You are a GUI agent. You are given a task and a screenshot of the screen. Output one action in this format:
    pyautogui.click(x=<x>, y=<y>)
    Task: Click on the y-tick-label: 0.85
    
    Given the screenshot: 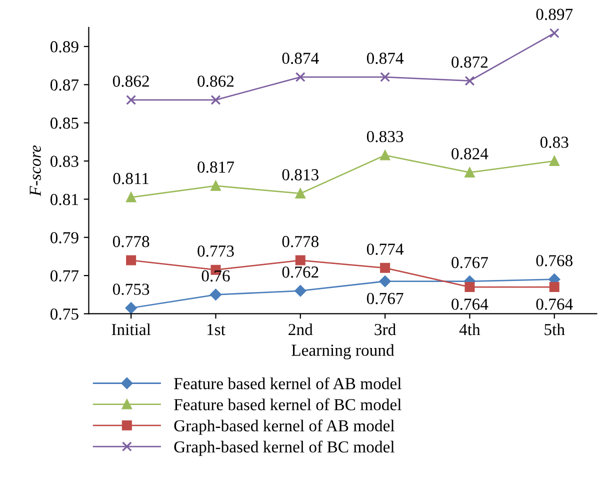 What is the action you would take?
    pyautogui.click(x=64, y=123)
    